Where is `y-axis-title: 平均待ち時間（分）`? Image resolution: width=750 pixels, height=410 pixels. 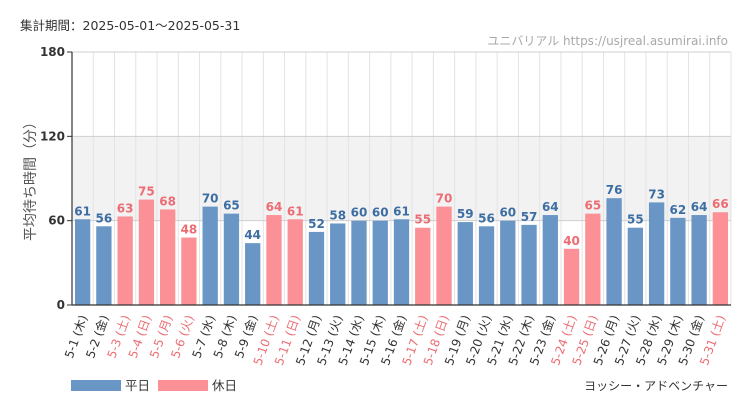 y-axis-title: 平均待ち時間（分） is located at coordinates (31, 178).